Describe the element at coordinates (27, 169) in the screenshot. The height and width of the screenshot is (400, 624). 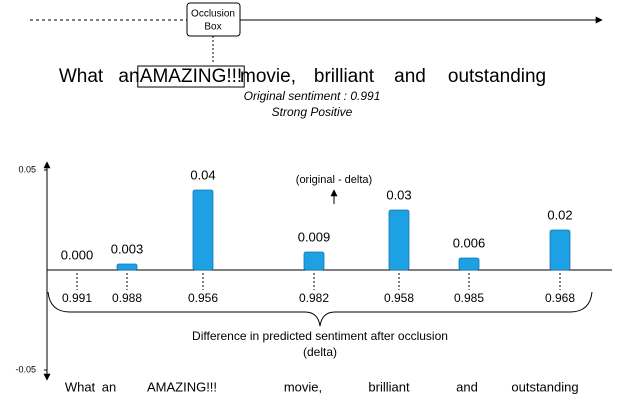
I see `y-tick-label: 0.05` at that location.